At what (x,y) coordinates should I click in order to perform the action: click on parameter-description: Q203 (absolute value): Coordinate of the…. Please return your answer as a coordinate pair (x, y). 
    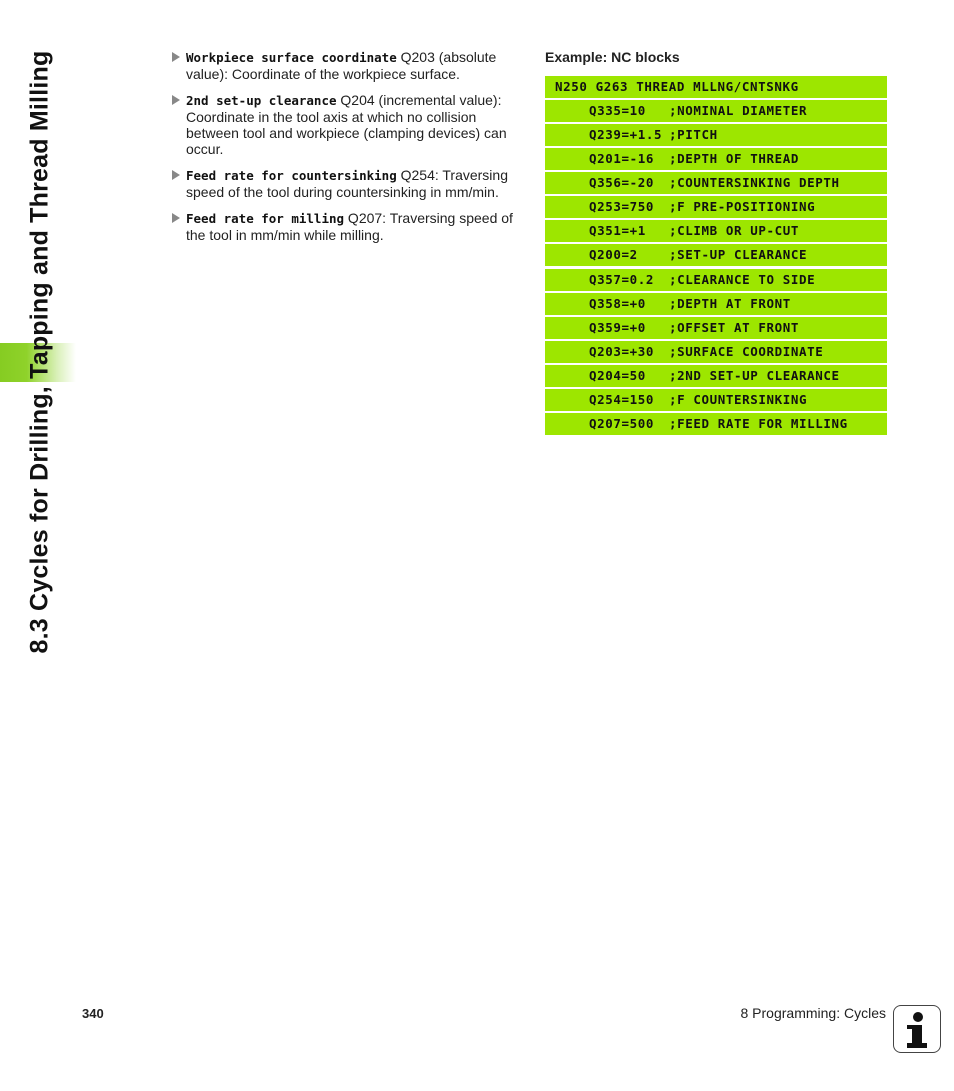
    Looking at the image, I should click on (341, 65).